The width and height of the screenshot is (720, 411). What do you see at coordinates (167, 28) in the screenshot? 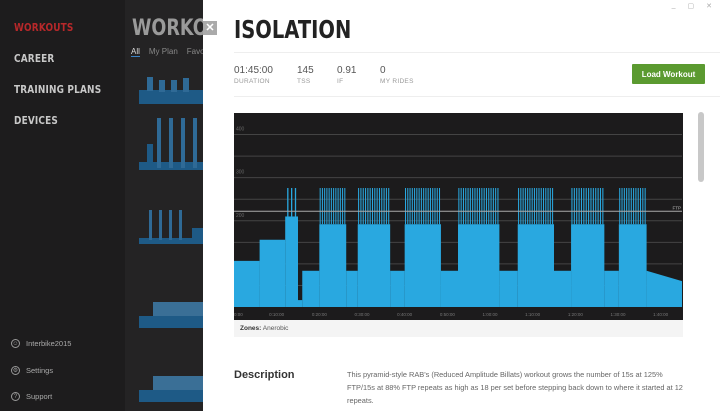
I see `workouts-title: WORKOUTS` at bounding box center [167, 28].